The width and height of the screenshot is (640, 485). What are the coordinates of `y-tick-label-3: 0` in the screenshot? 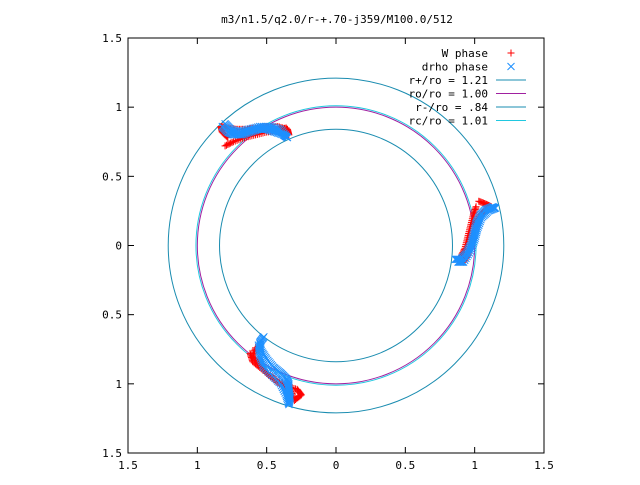 It's located at (118, 246).